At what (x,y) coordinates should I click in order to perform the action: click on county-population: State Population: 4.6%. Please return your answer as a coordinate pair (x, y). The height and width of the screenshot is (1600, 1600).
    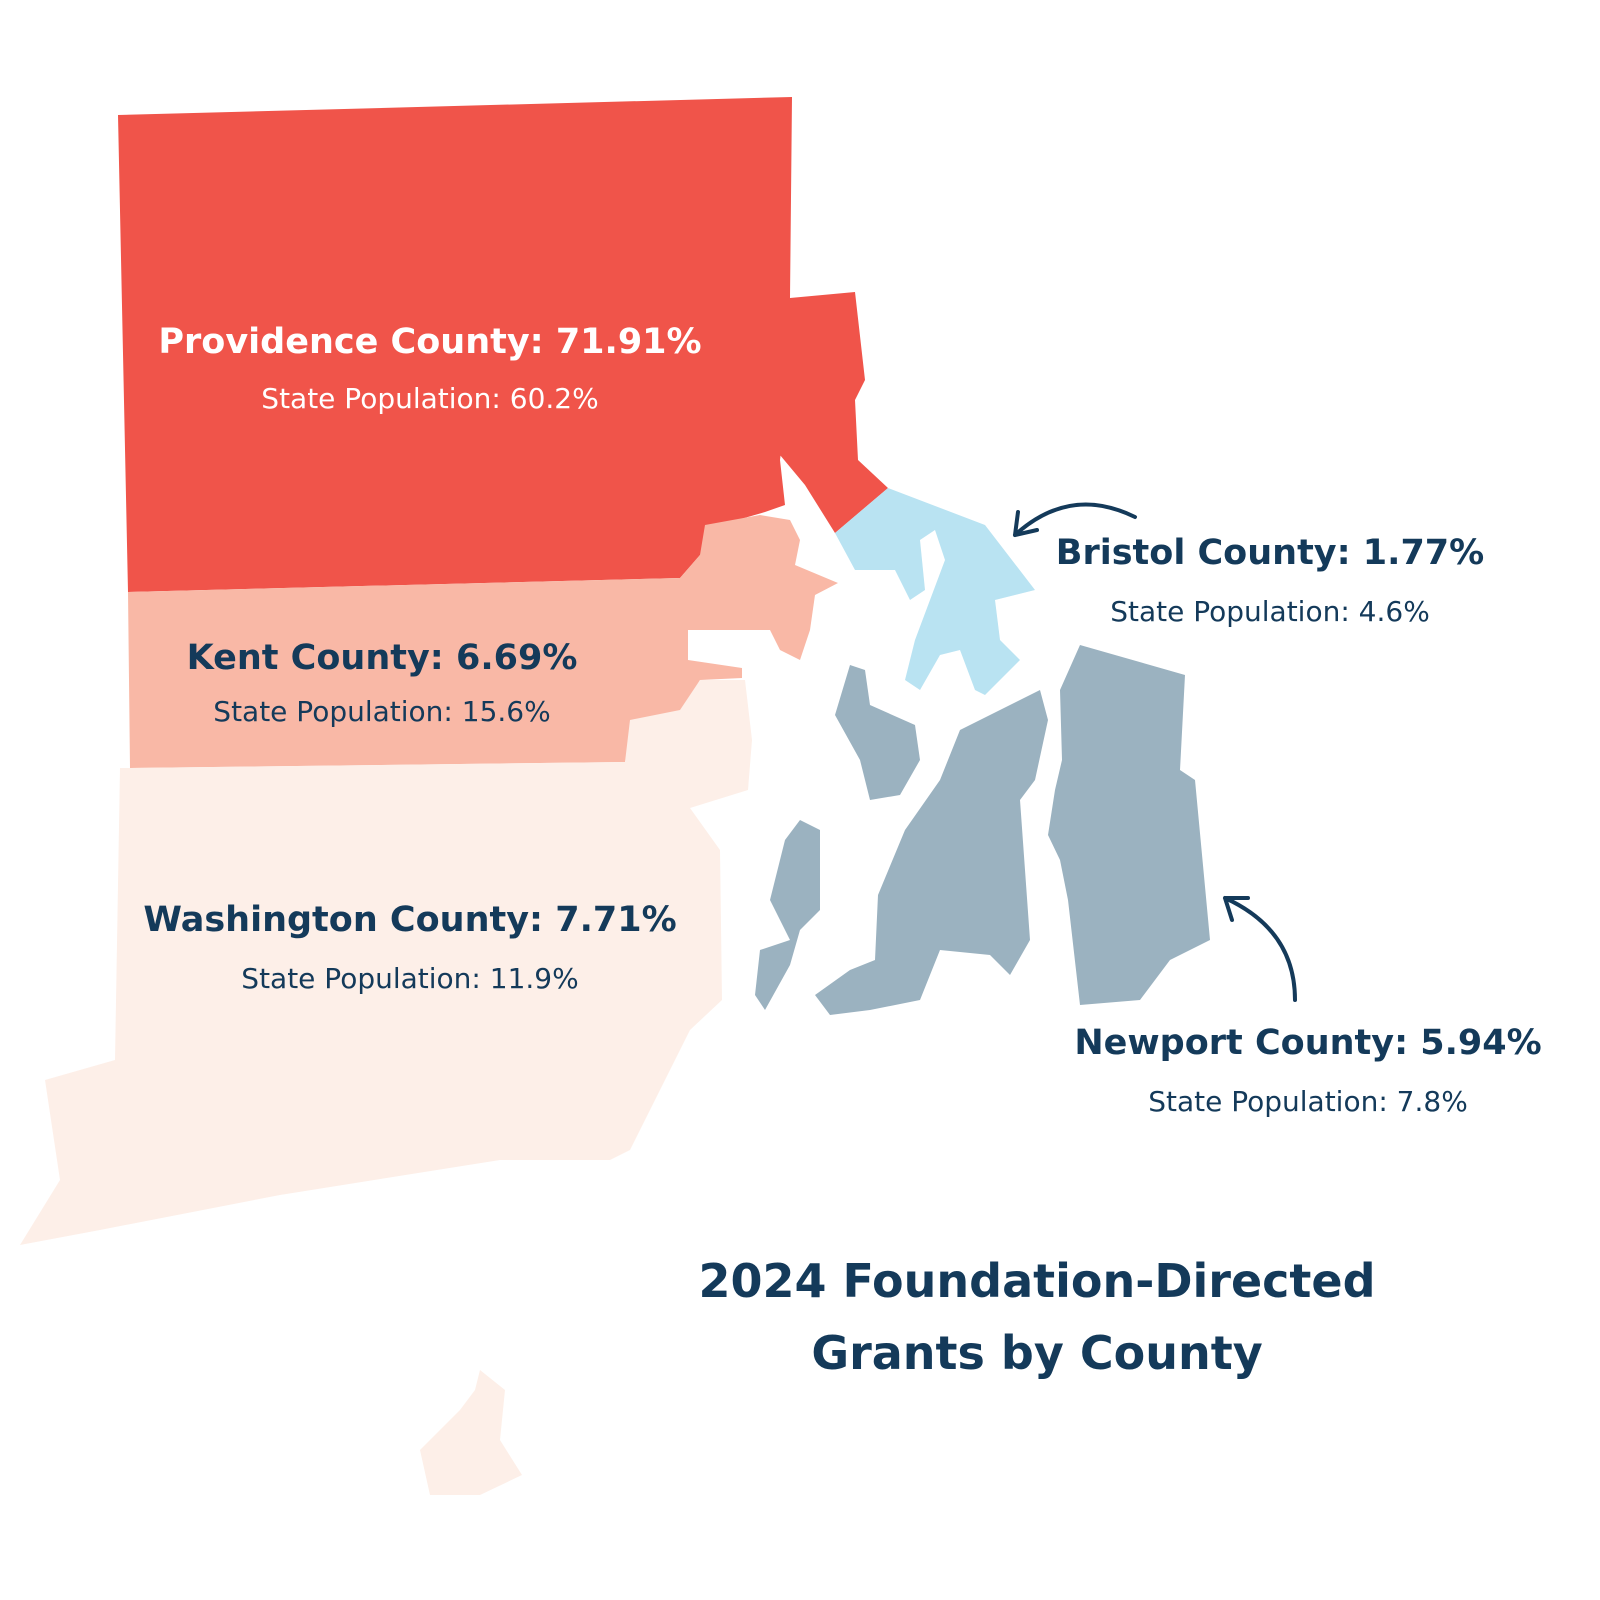
    Looking at the image, I should click on (1270, 611).